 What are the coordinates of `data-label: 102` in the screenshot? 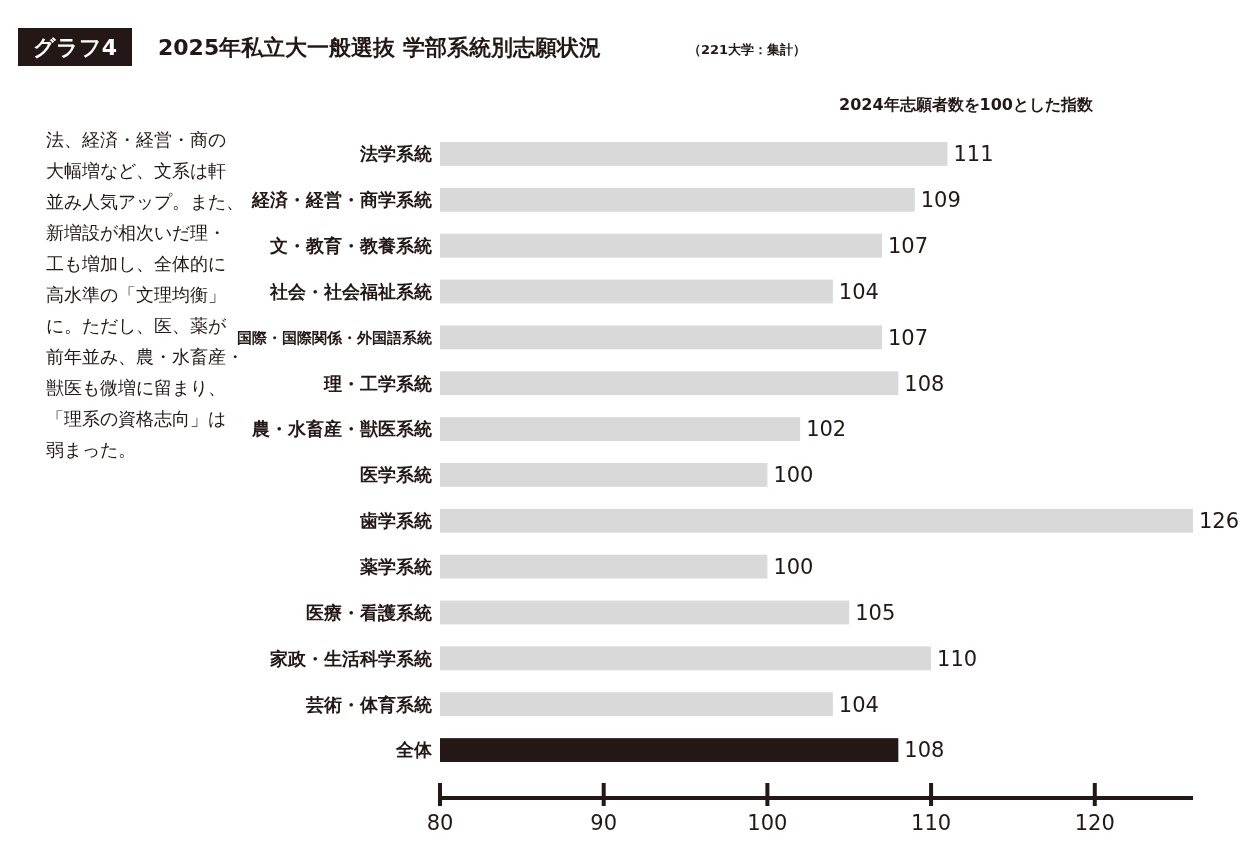 It's located at (826, 429).